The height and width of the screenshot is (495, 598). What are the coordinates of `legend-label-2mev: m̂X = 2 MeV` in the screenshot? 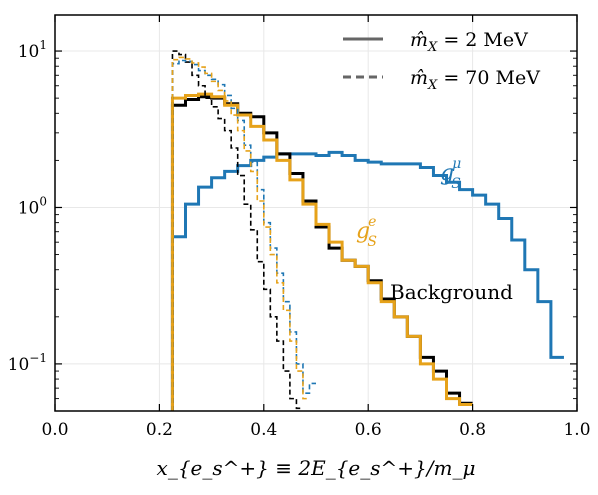 It's located at (469, 42).